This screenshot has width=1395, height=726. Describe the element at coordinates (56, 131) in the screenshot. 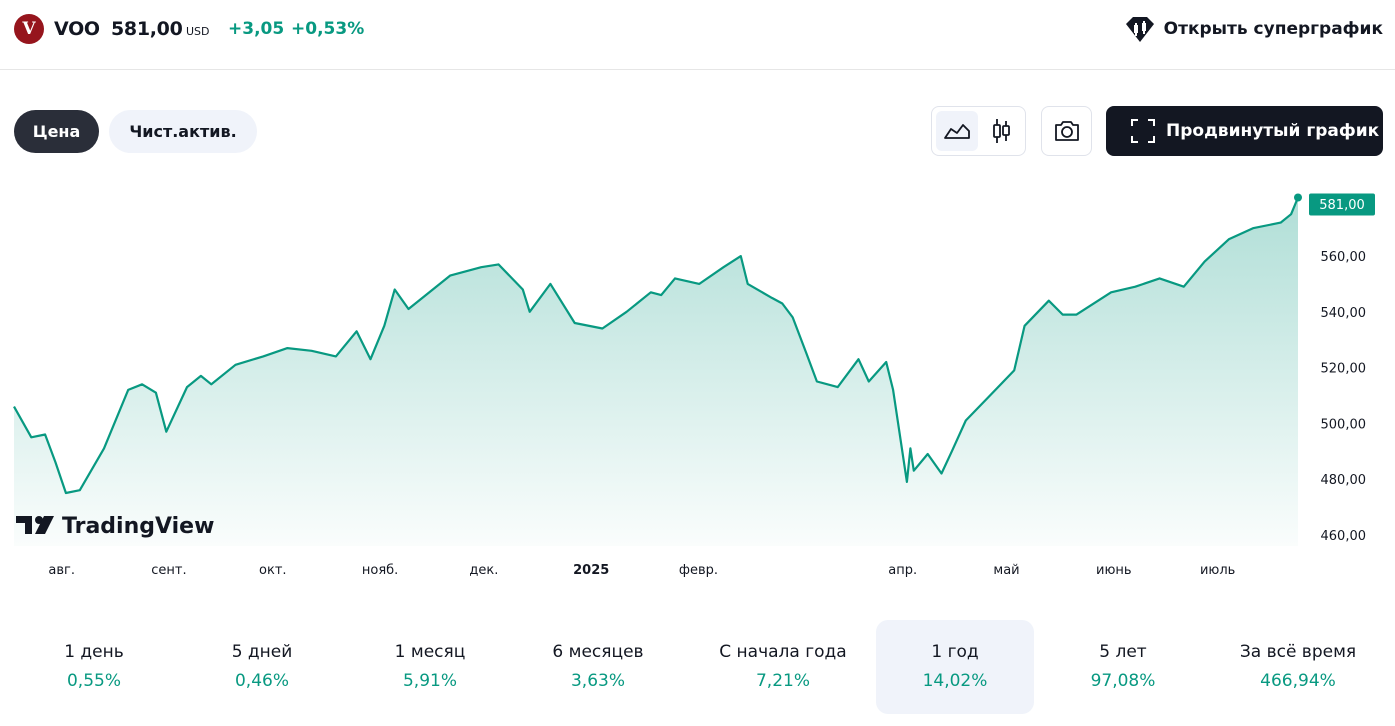

I see `tab-price: Цена` at that location.